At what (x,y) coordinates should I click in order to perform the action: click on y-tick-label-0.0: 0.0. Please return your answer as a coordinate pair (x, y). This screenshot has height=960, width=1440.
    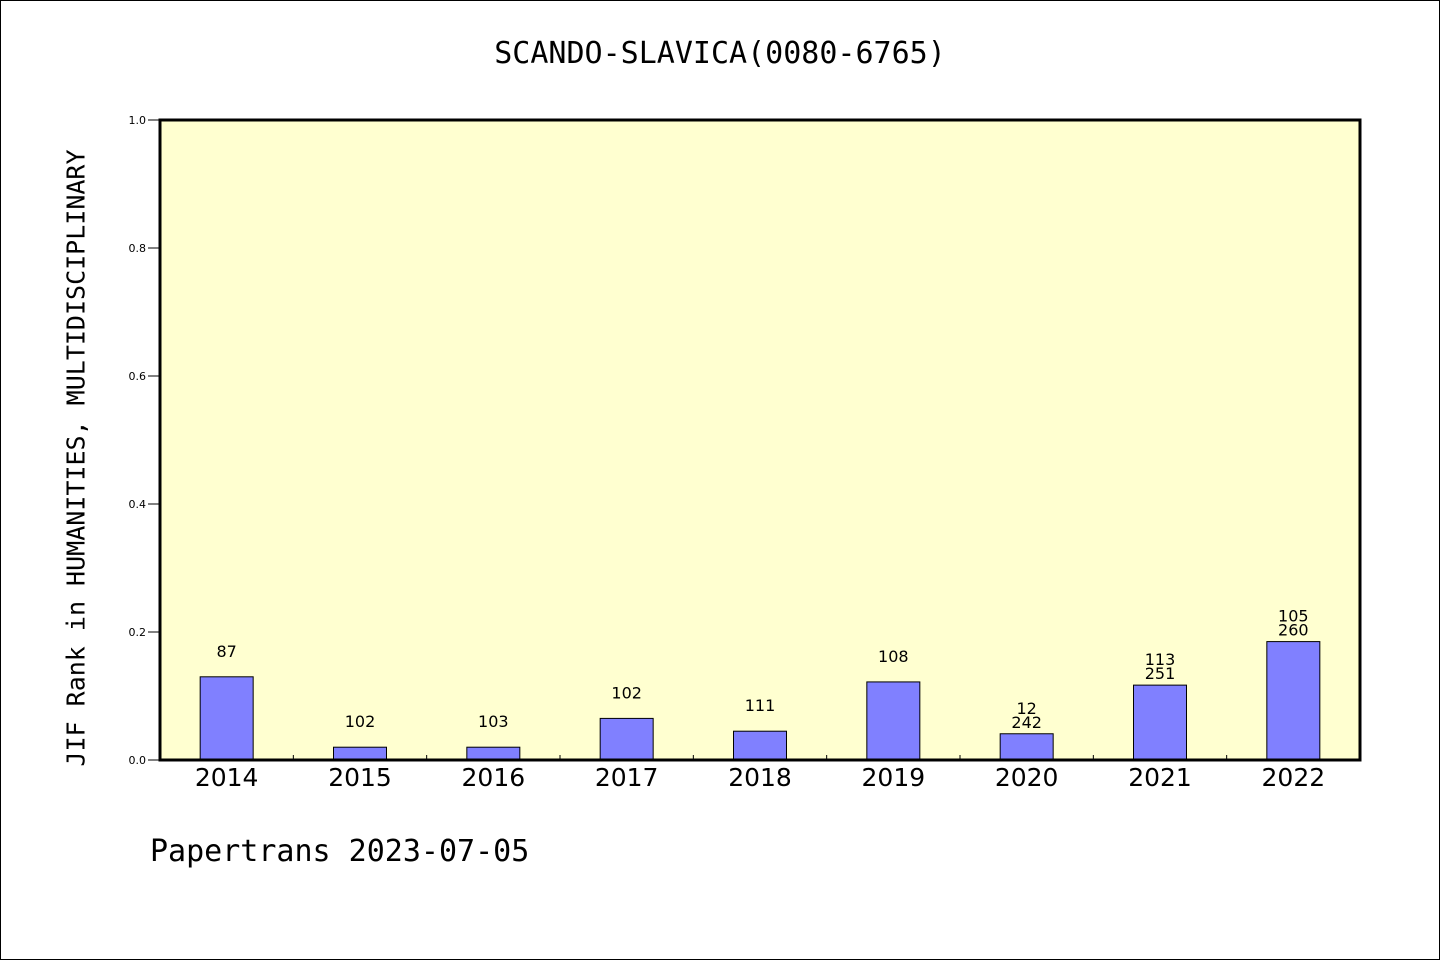
    Looking at the image, I should click on (138, 760).